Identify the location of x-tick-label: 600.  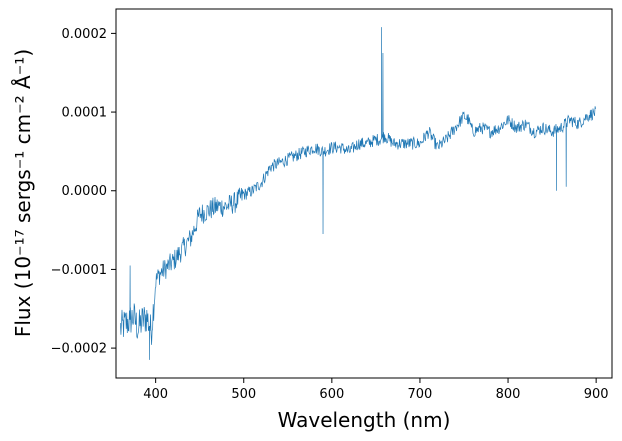
(331, 394).